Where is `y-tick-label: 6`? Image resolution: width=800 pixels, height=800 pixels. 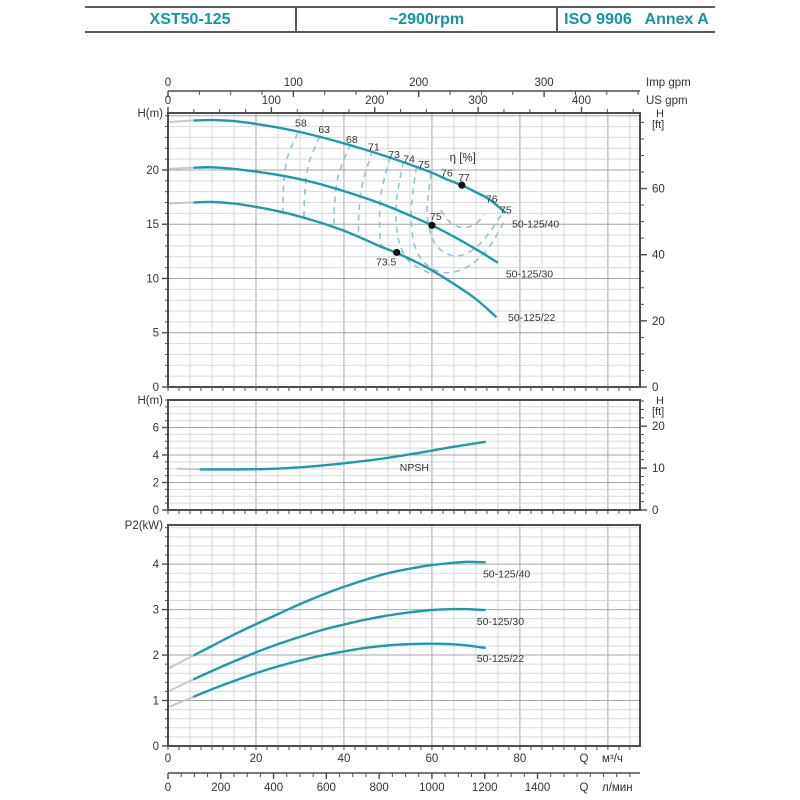
y-tick-label: 6 is located at coordinates (156, 429).